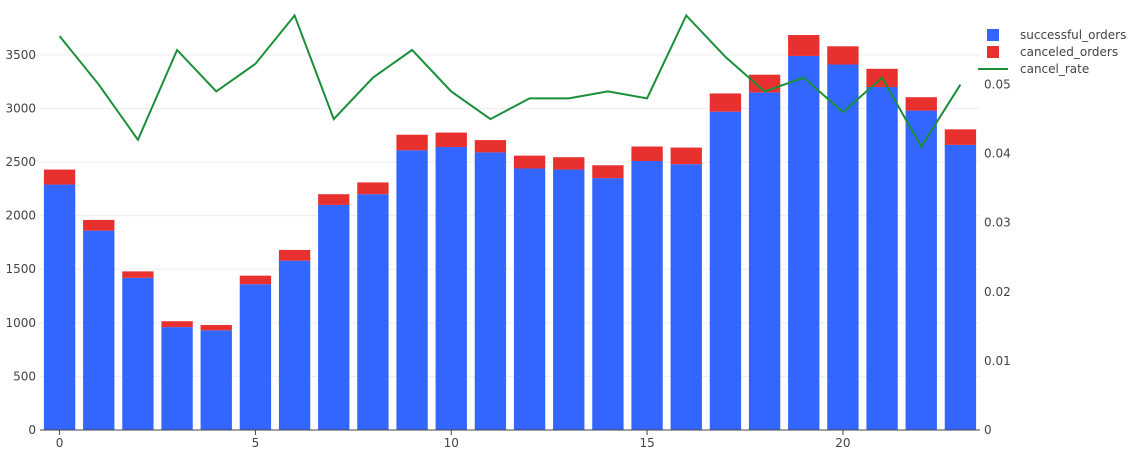 This screenshot has width=1138, height=459. I want to click on legend-item-successful-orders: successful_orders, so click(1056, 35).